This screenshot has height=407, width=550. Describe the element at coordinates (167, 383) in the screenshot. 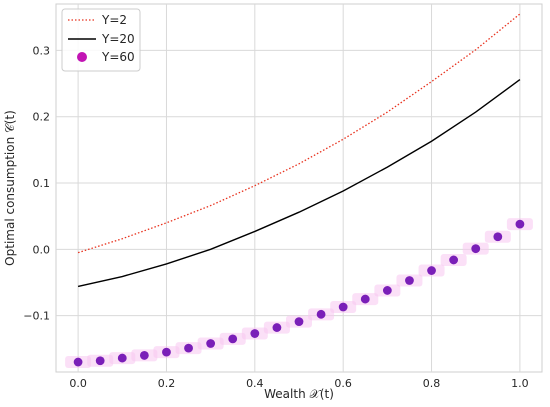

I see `x-tick-label: 0.2` at that location.